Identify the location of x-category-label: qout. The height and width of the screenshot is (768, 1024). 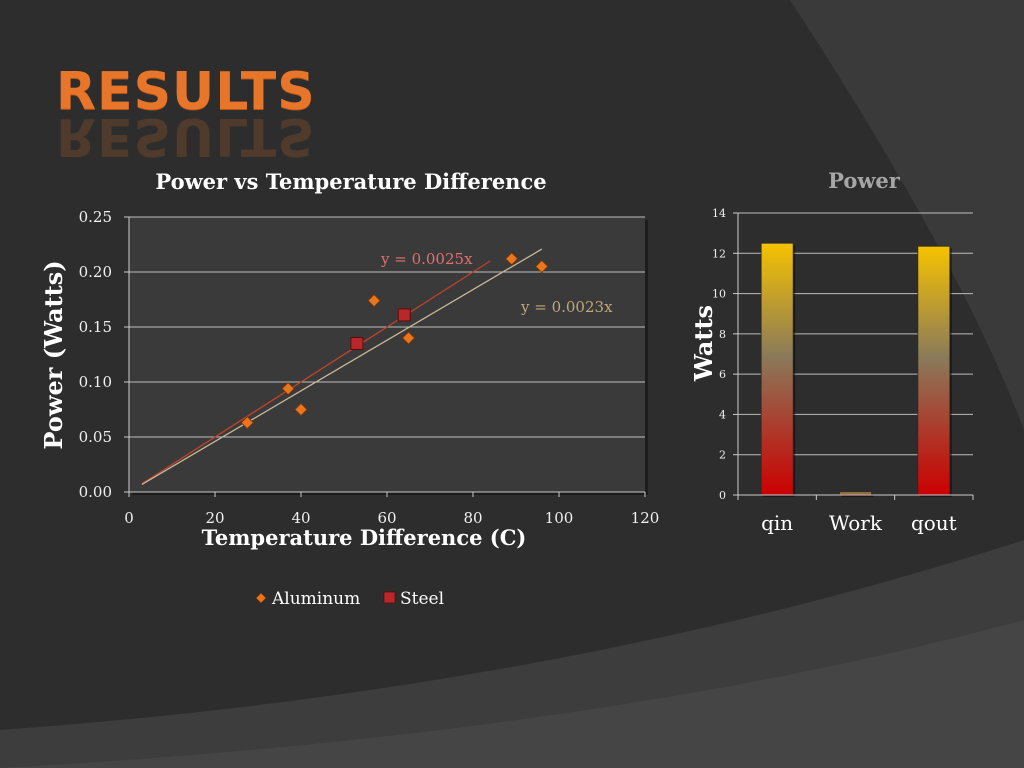
(934, 523).